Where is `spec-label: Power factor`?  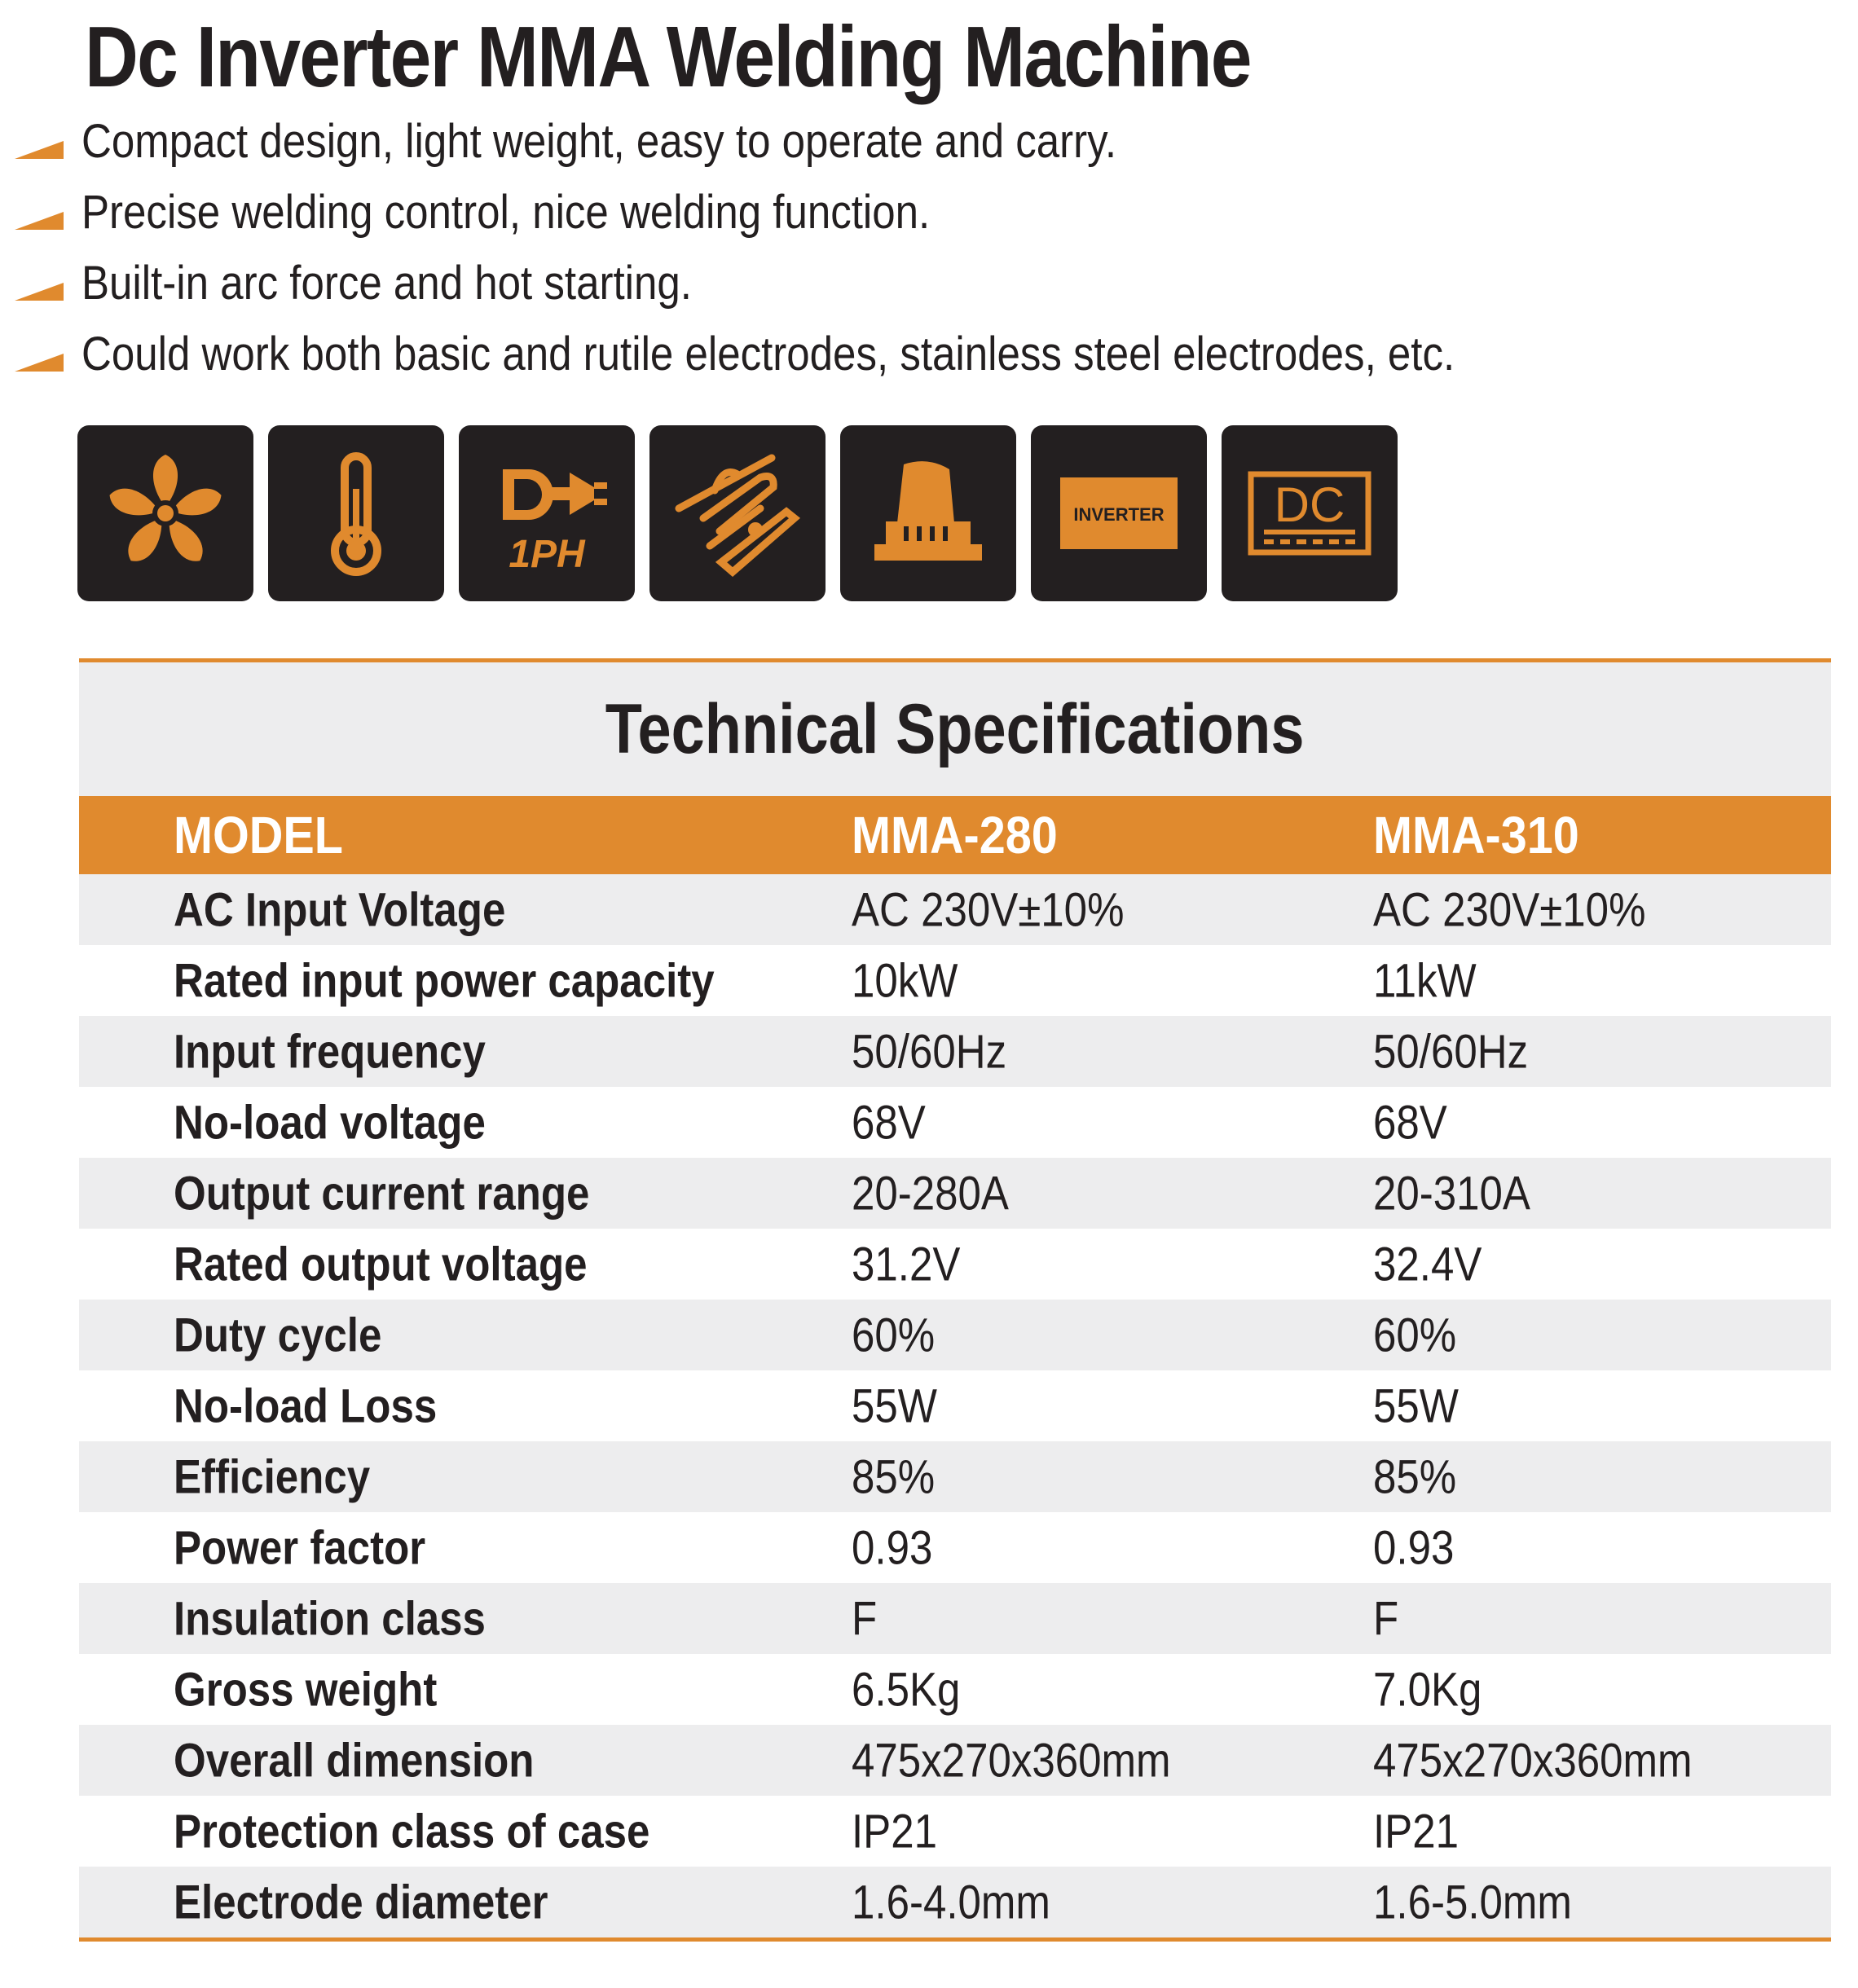 spec-label: Power factor is located at coordinates (300, 1547).